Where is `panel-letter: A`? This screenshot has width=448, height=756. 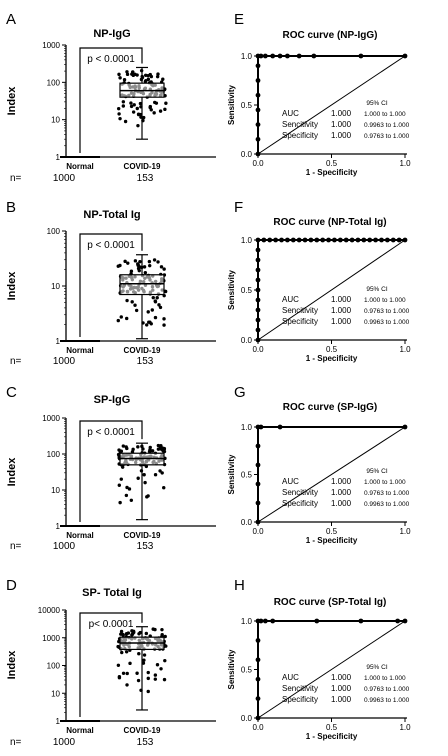
panel-letter: A is located at coordinates (11, 19).